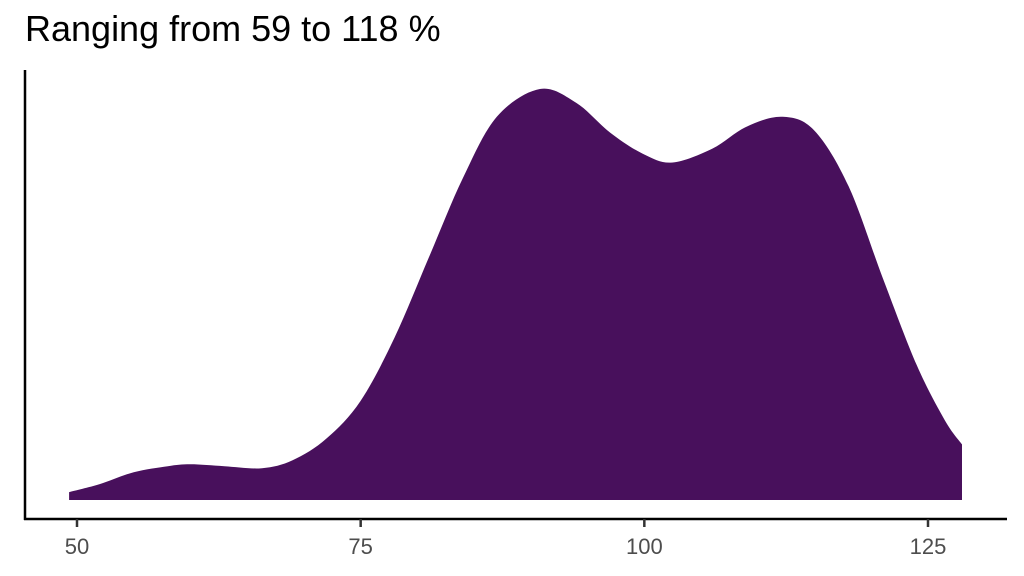 The height and width of the screenshot is (576, 1024). What do you see at coordinates (506, 539) in the screenshot?
I see `x-axis-ticks: 50 75 100 125` at bounding box center [506, 539].